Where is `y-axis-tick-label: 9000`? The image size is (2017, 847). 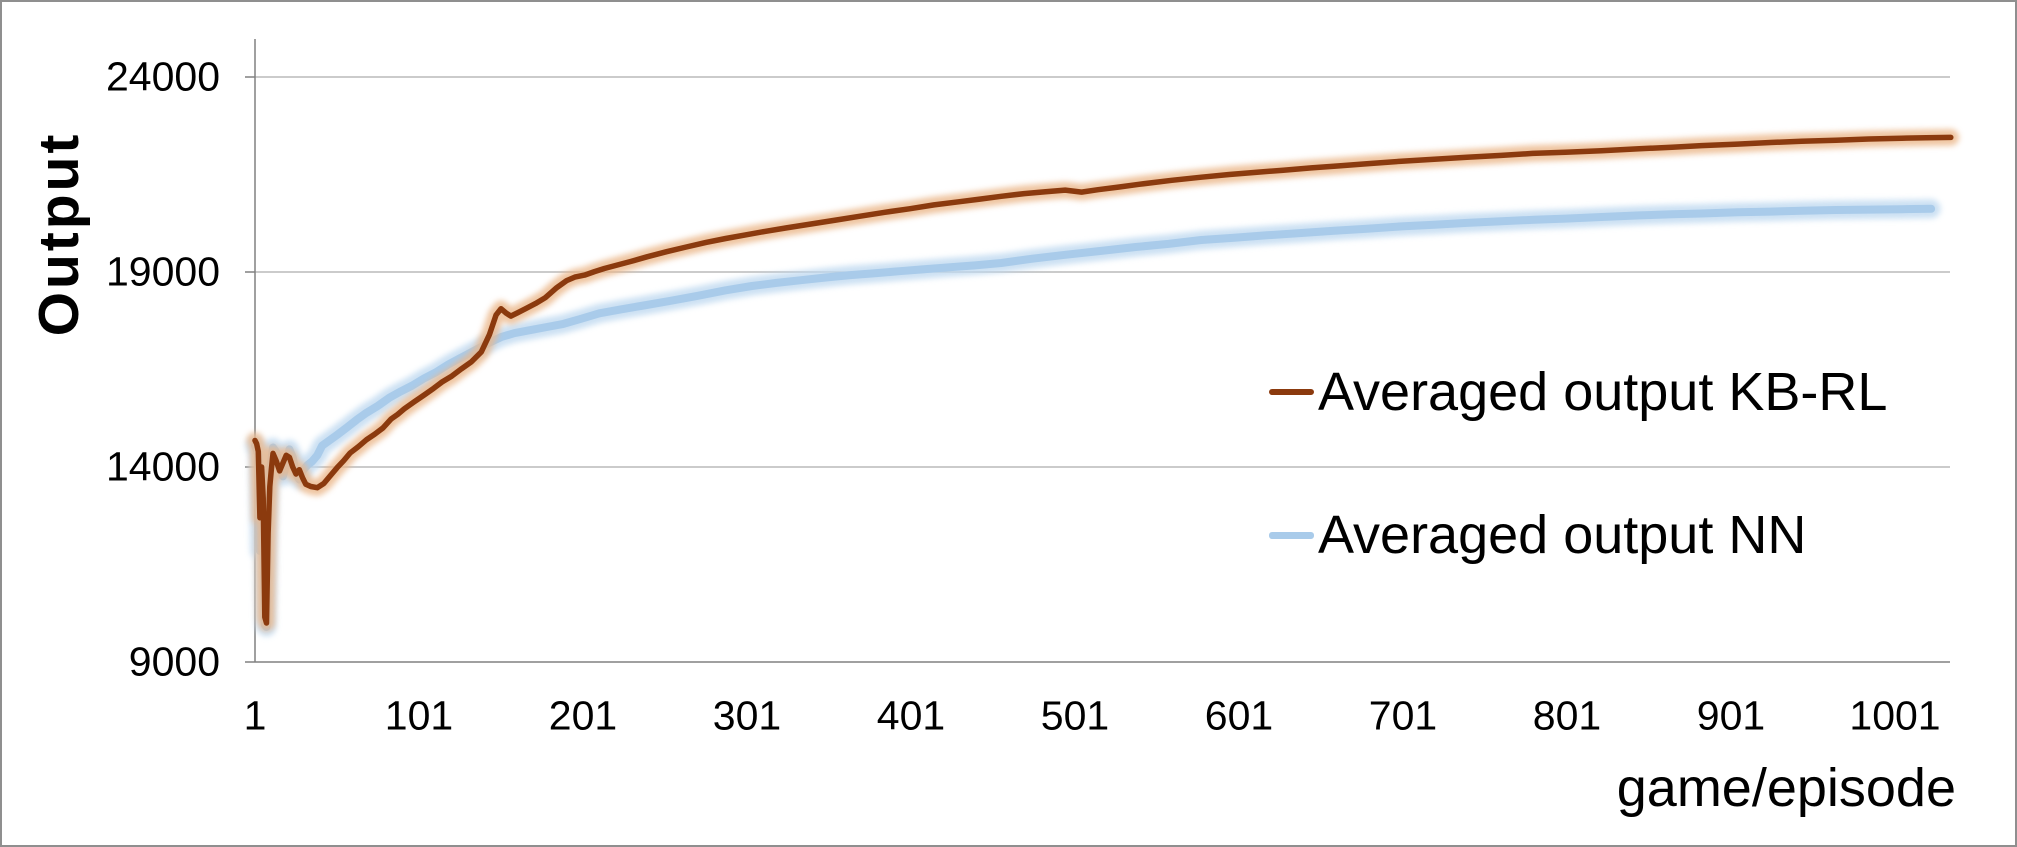 y-axis-tick-label: 9000 is located at coordinates (174, 661).